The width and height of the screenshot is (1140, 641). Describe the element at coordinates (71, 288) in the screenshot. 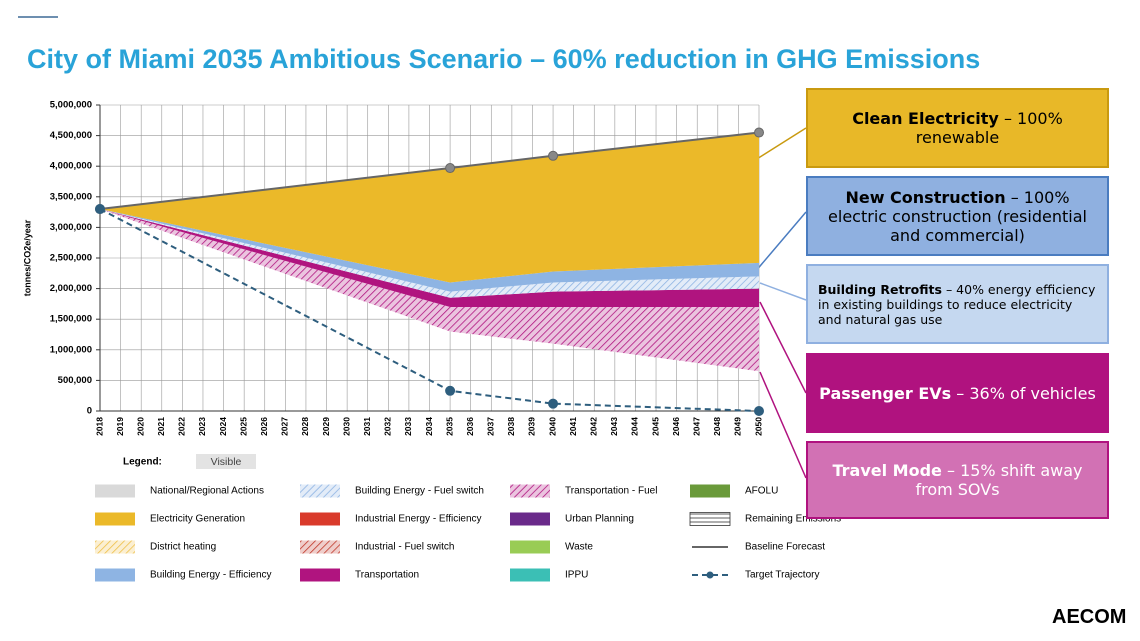

I see `y-tick-label: 2,000,000` at that location.